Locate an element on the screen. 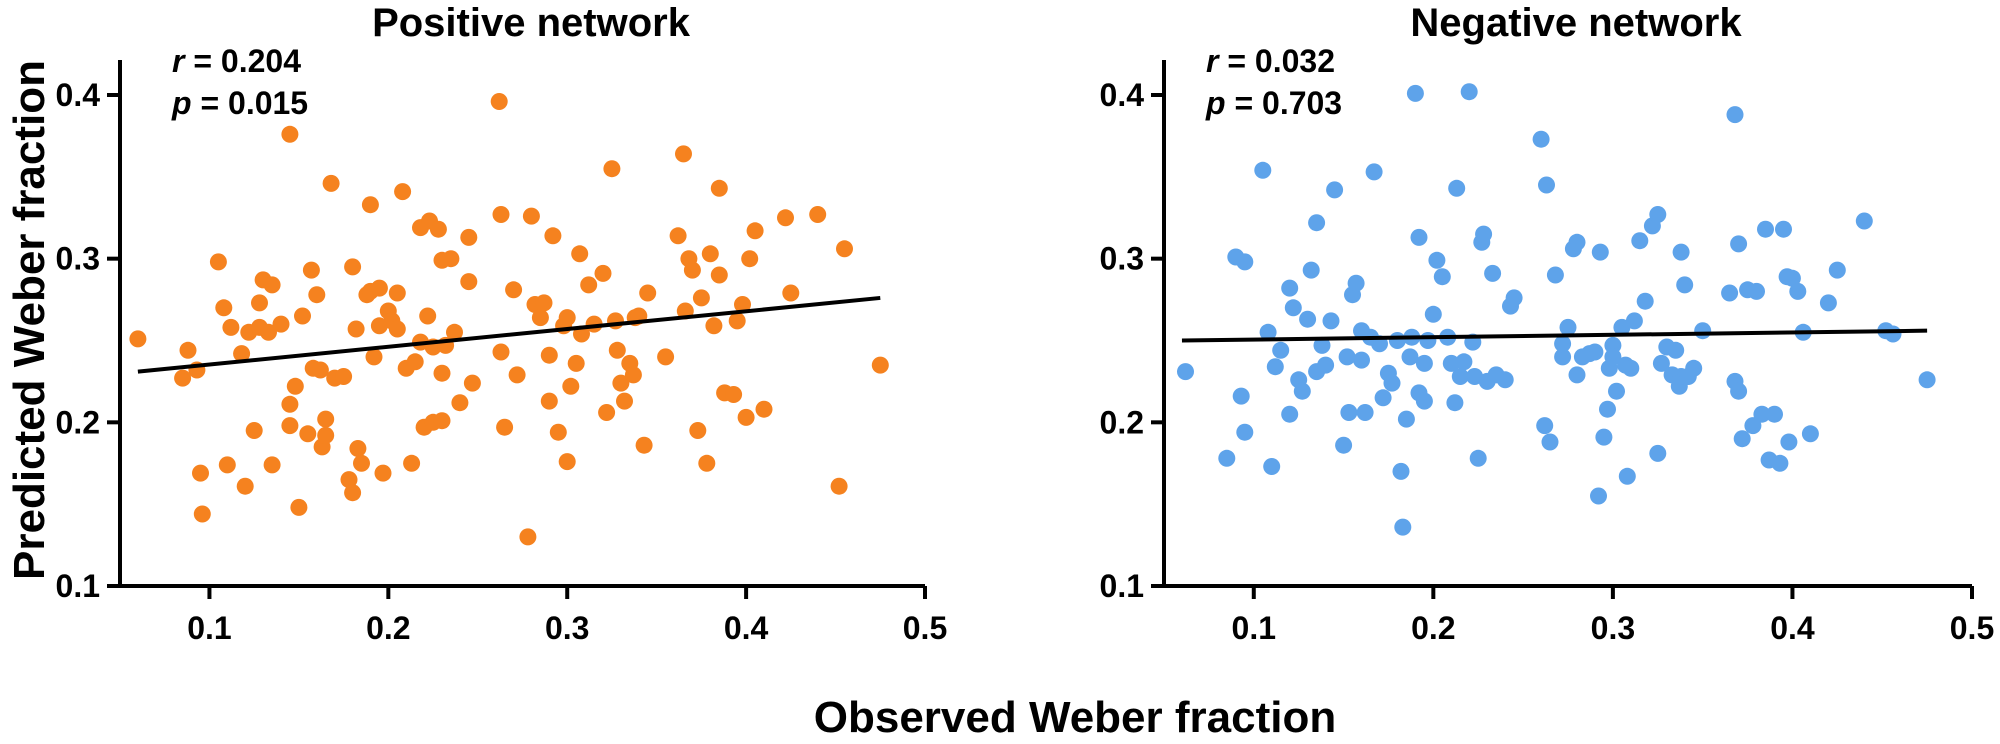  correlation-r-label: r = 0.032 is located at coordinates (1270, 61).